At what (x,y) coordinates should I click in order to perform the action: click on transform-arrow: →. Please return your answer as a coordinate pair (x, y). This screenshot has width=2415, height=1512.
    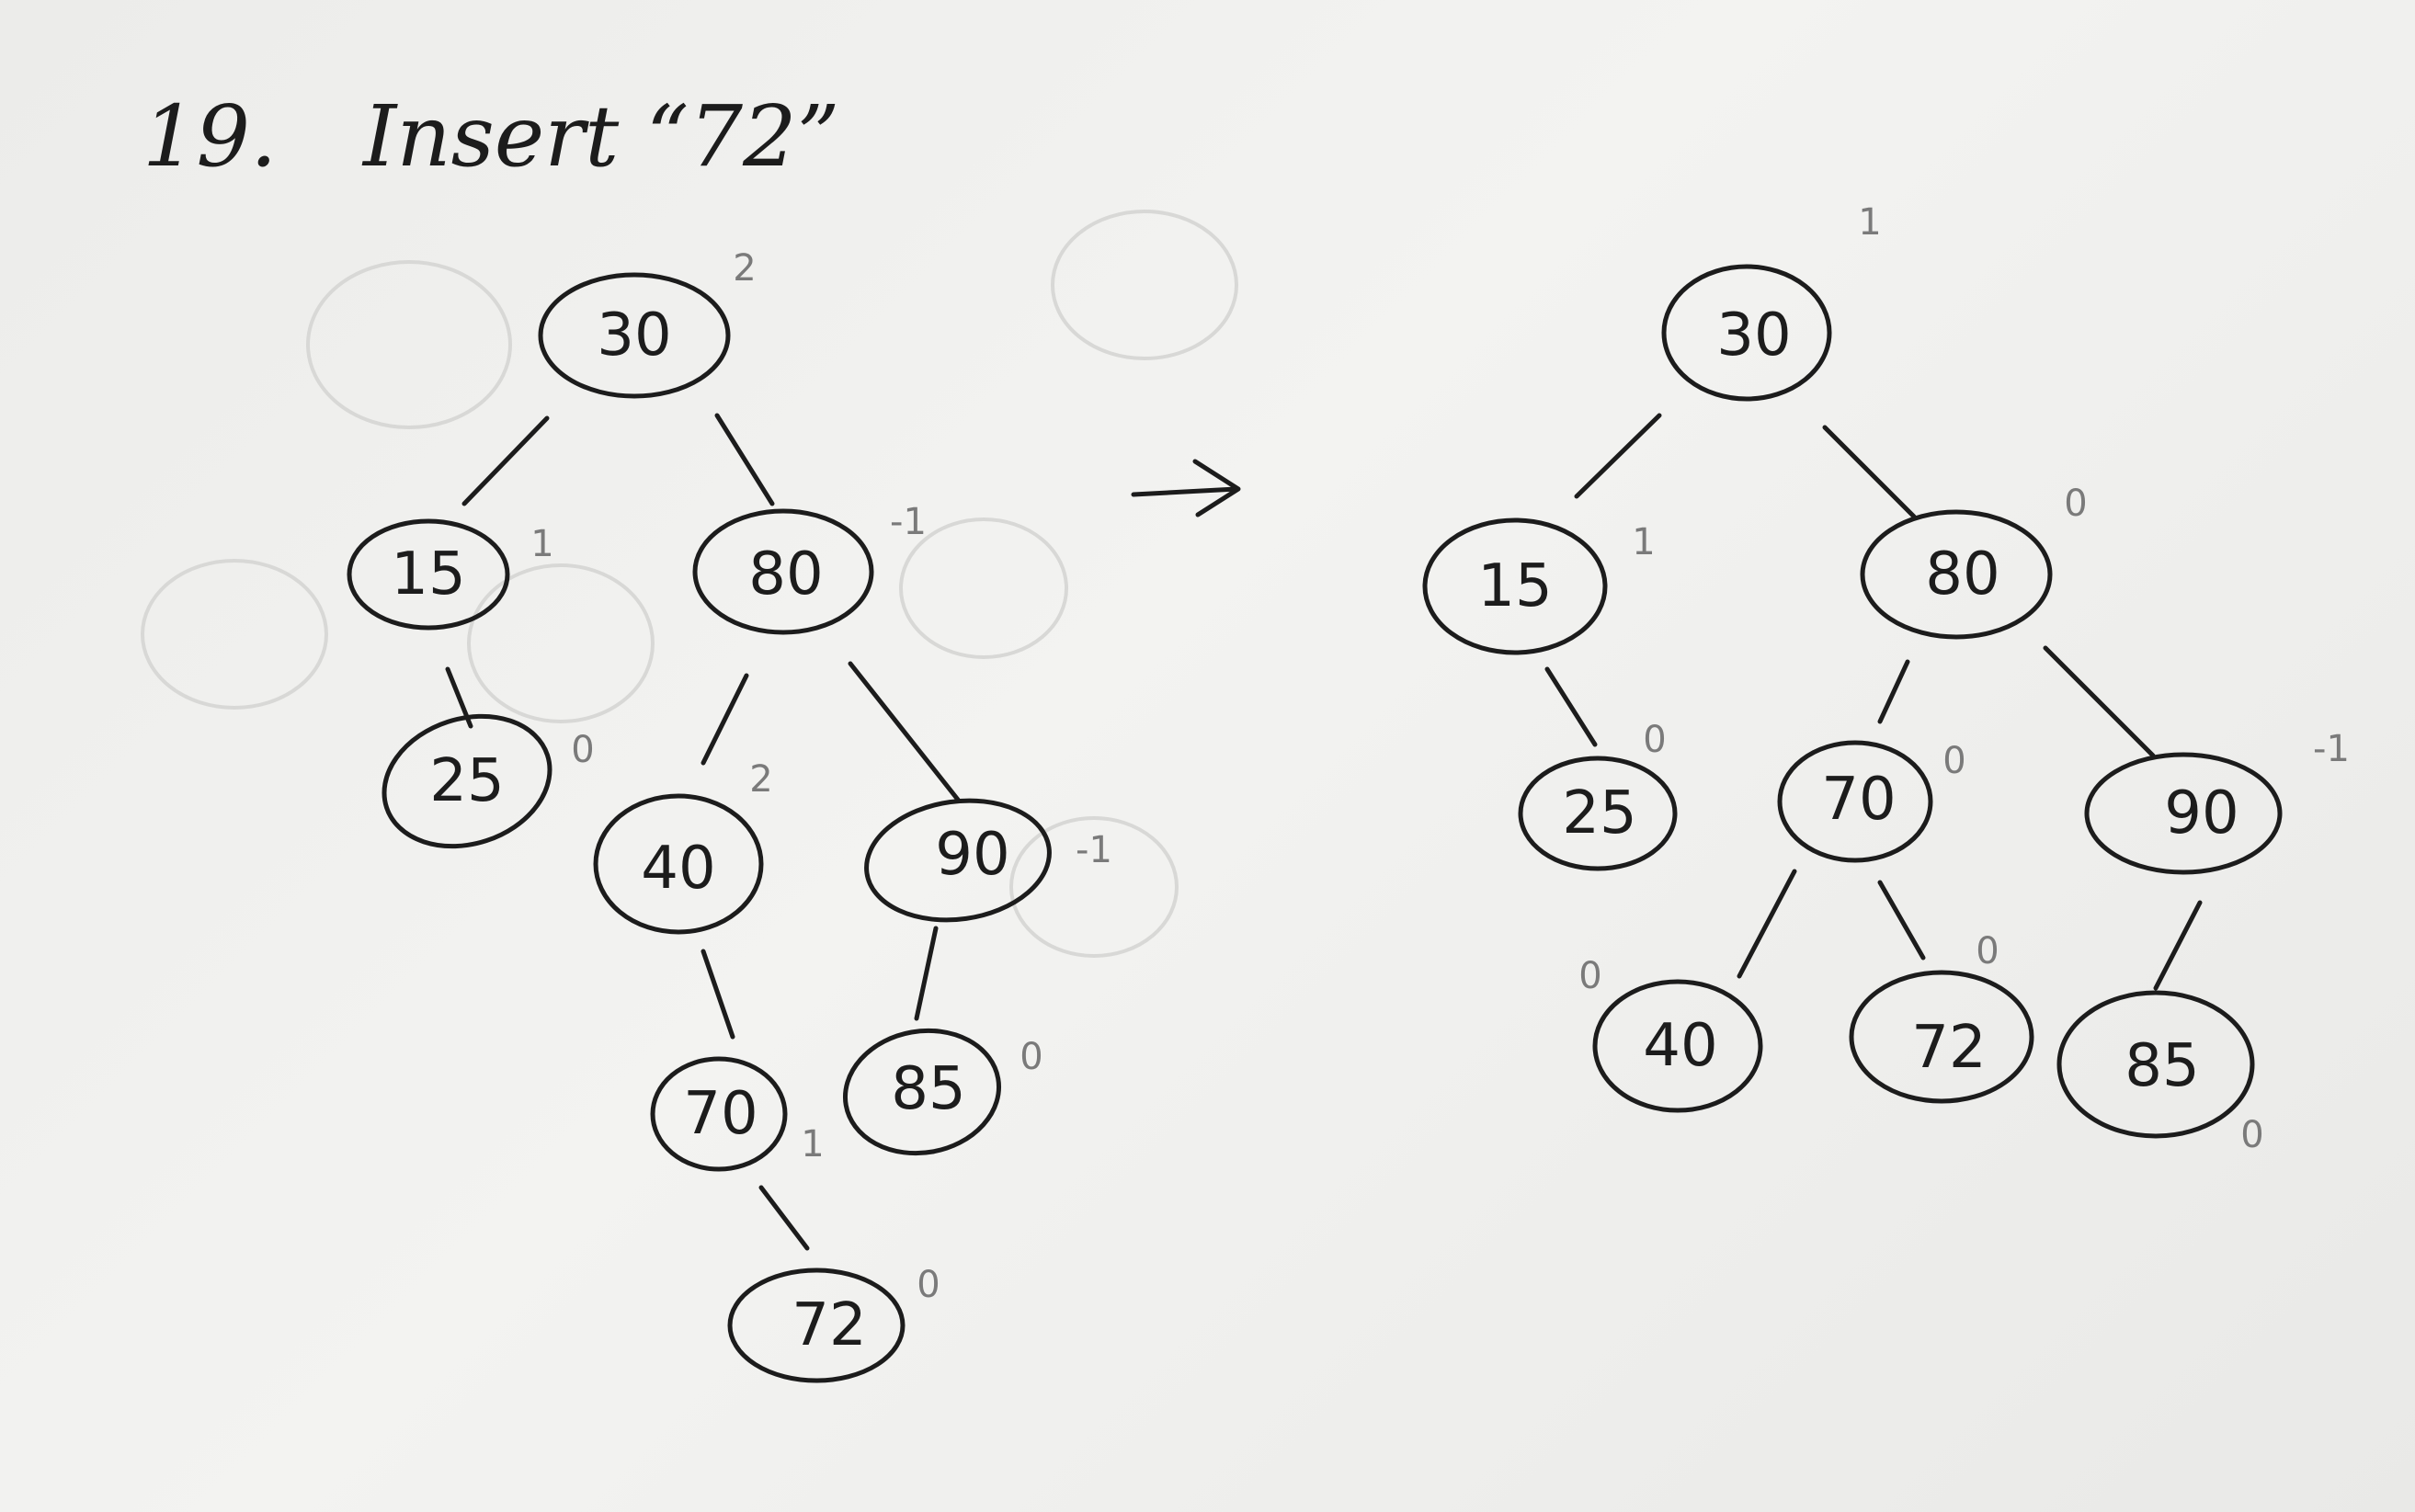
    Looking at the image, I should click on (1186, 488).